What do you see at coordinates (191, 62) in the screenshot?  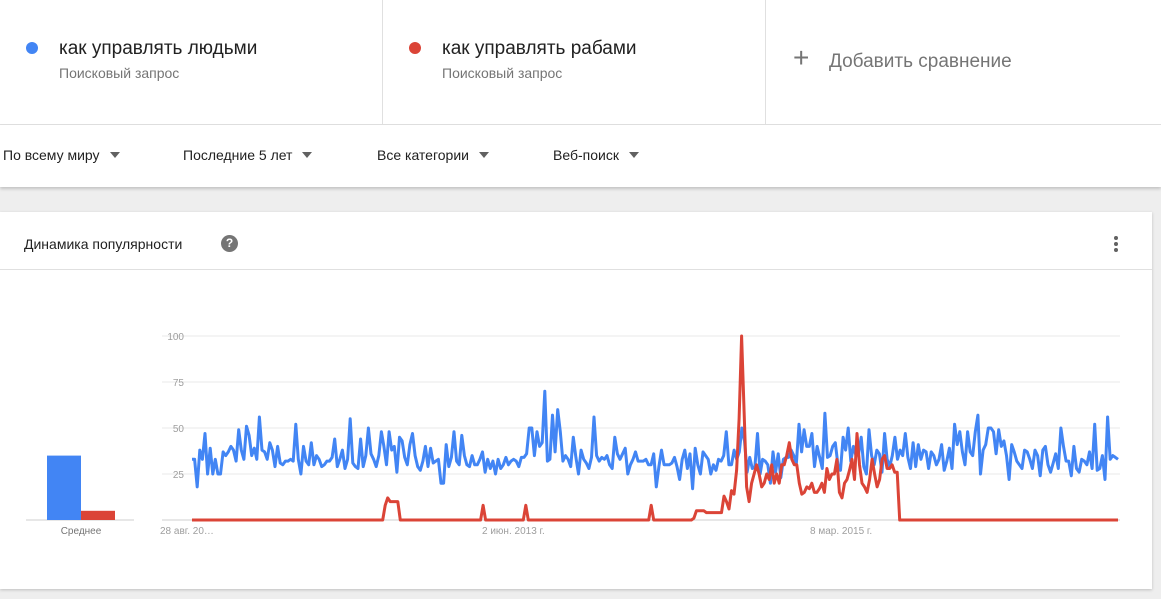 I see `search-term-1: как управлять людьми Поисковый запрос` at bounding box center [191, 62].